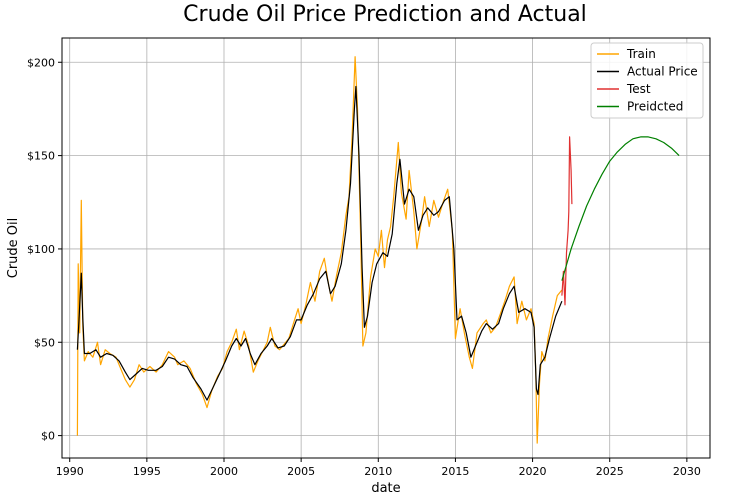 The height and width of the screenshot is (500, 750). Describe the element at coordinates (48, 436) in the screenshot. I see `y-tick-label: $0` at that location.